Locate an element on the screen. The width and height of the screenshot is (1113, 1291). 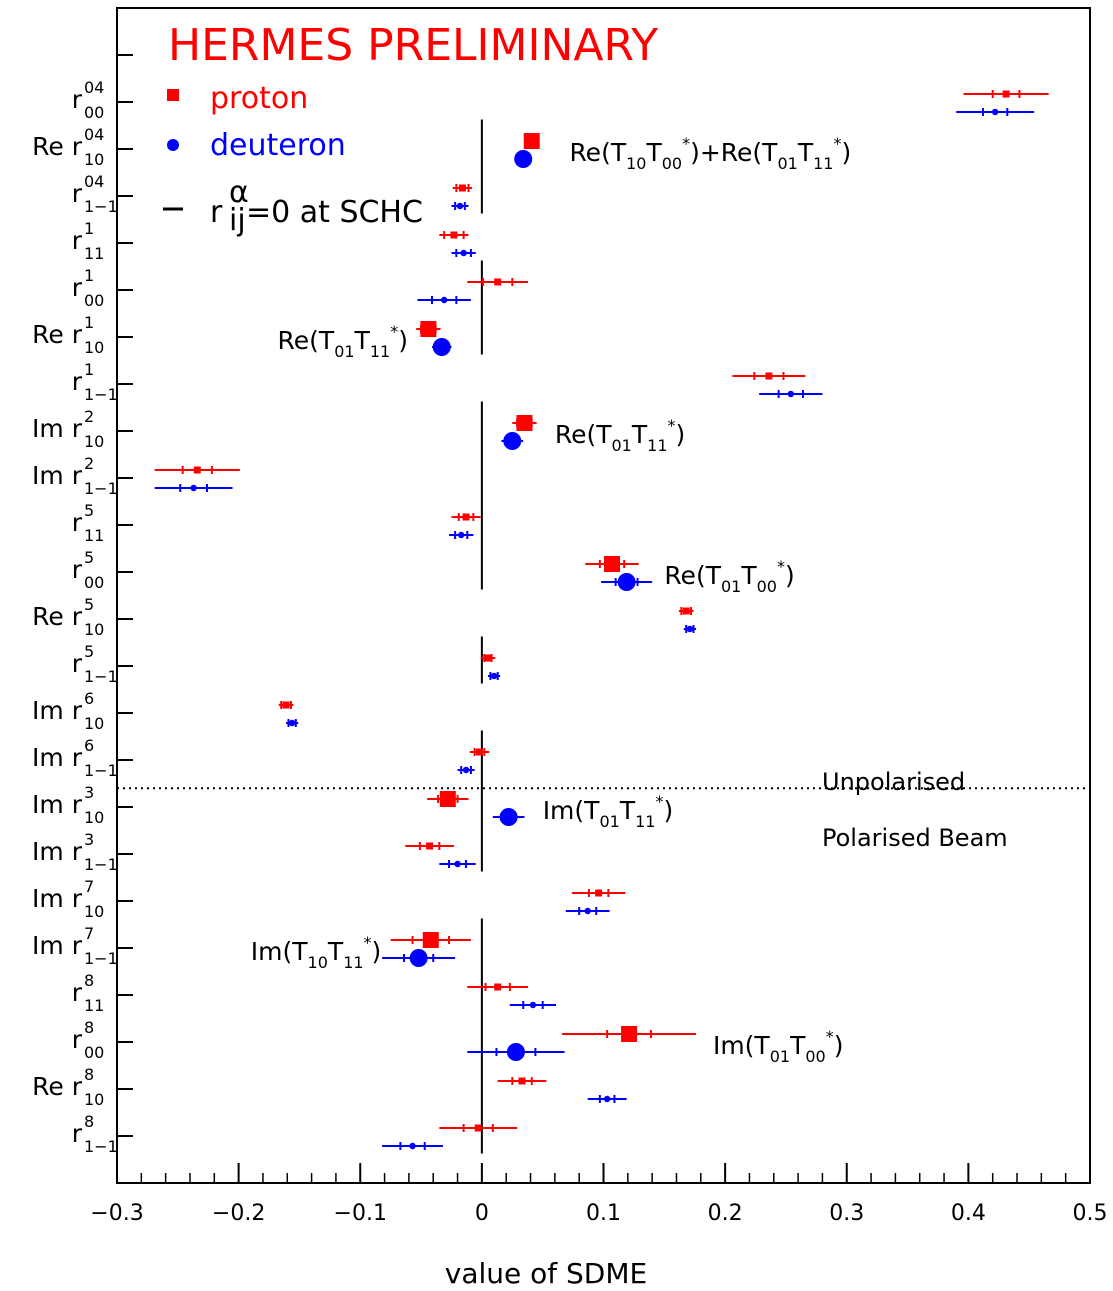
annotation-label: Re(T10T00*)+Re(T01T11*) is located at coordinates (710, 153).